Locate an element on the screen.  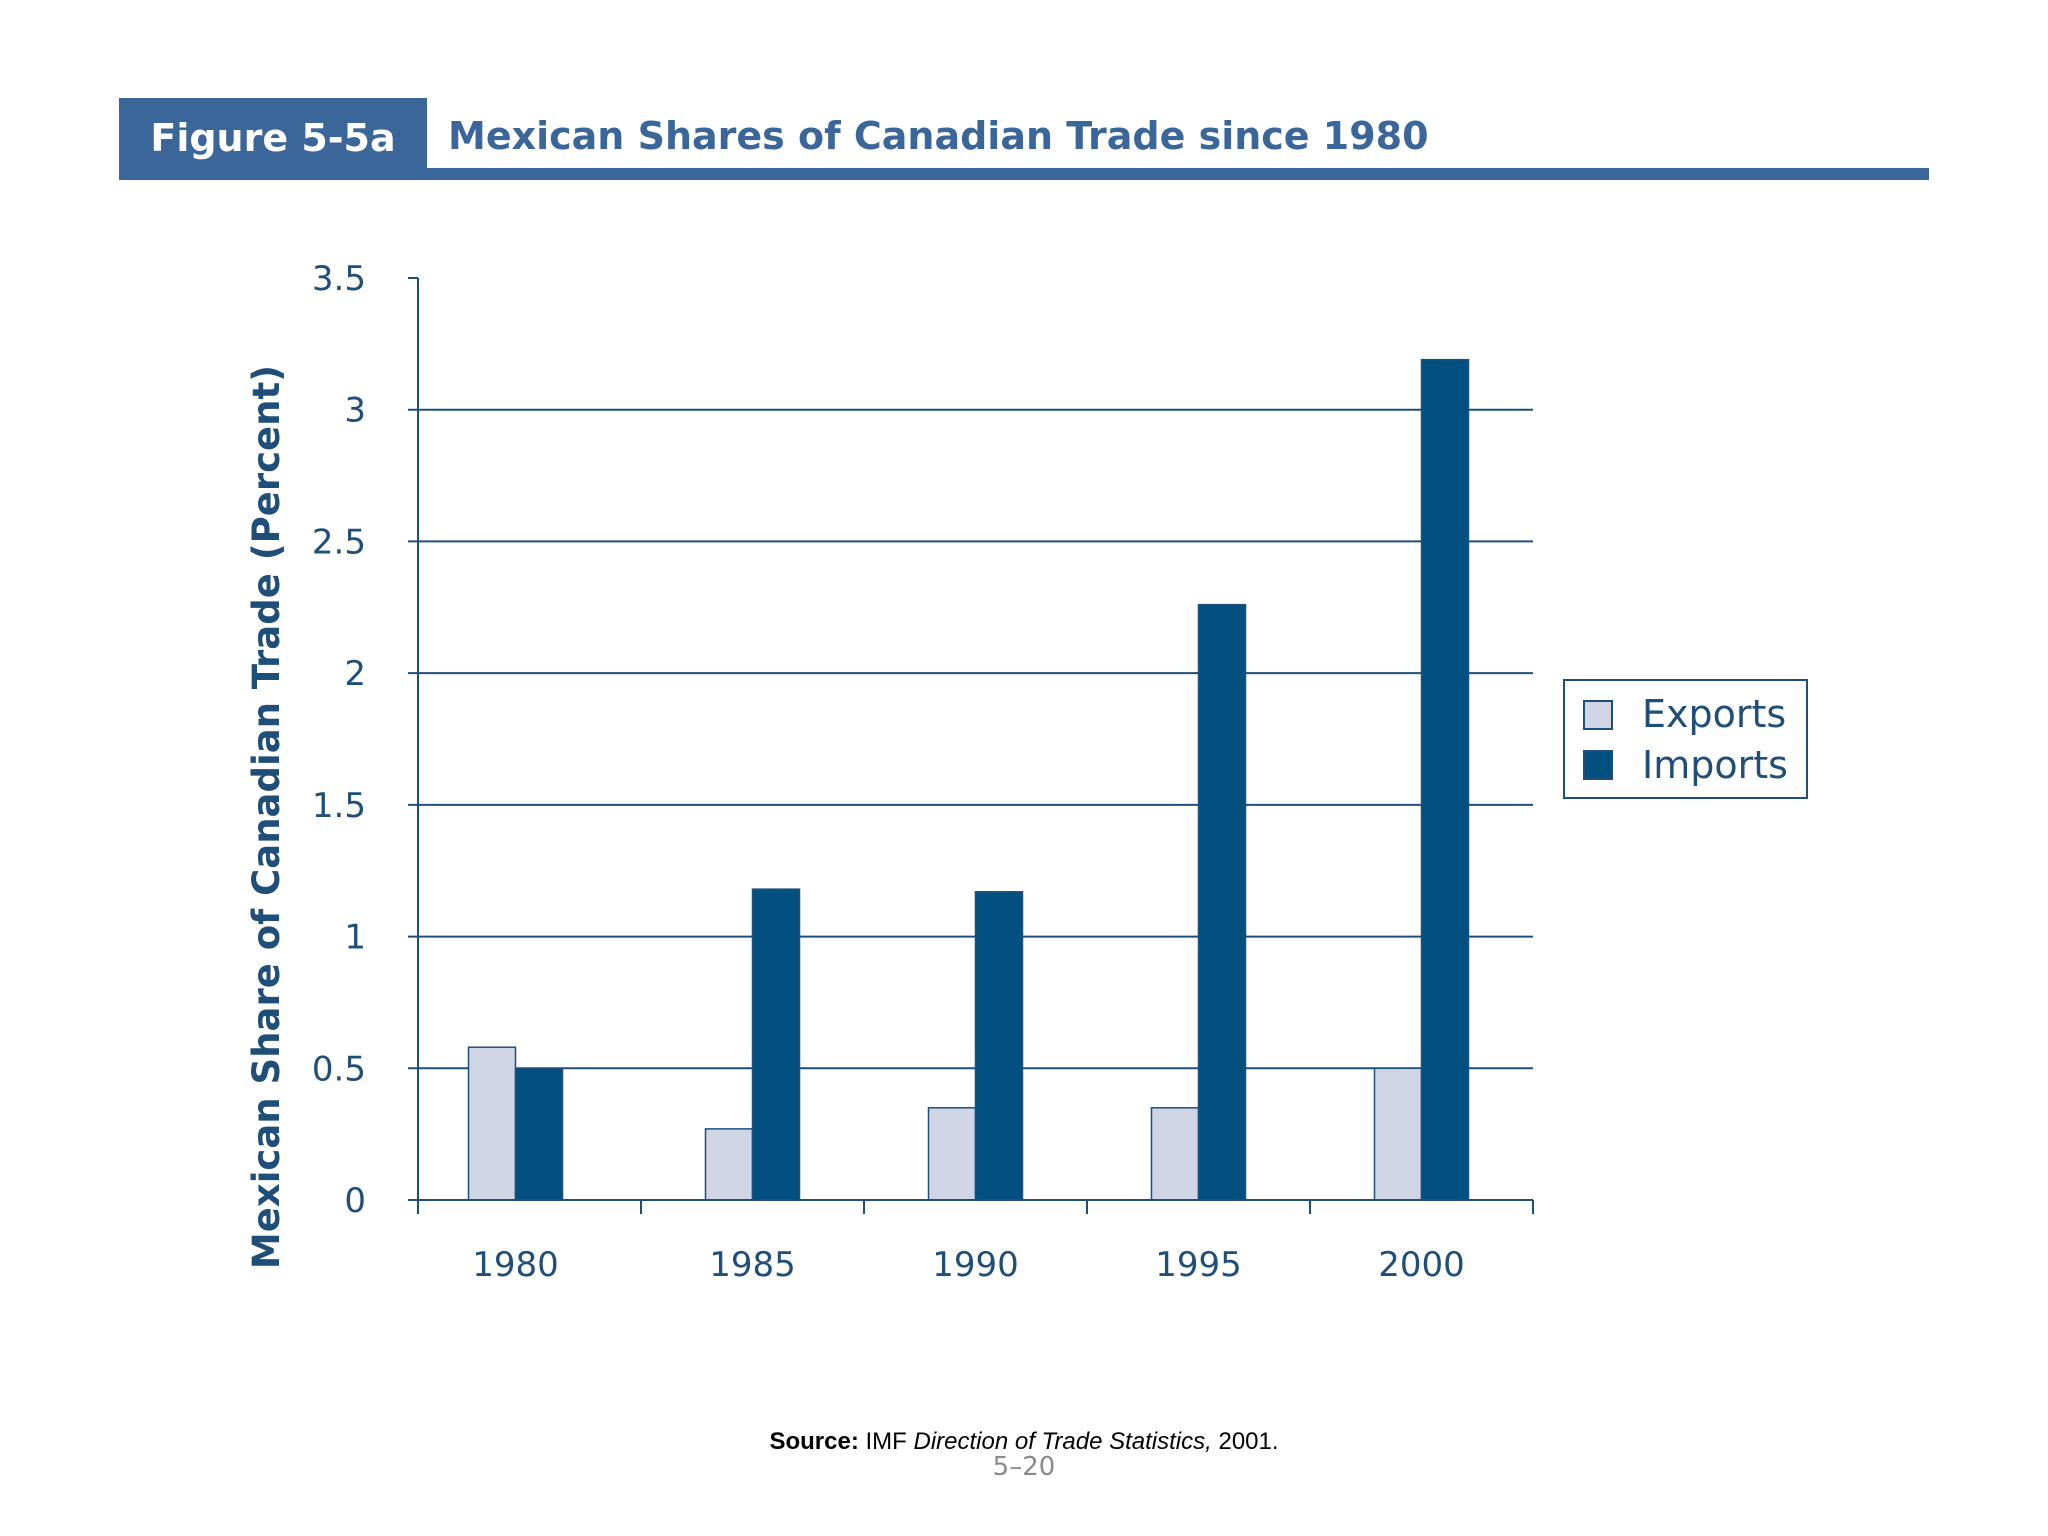
source-prefix: IMF is located at coordinates (886, 1441).